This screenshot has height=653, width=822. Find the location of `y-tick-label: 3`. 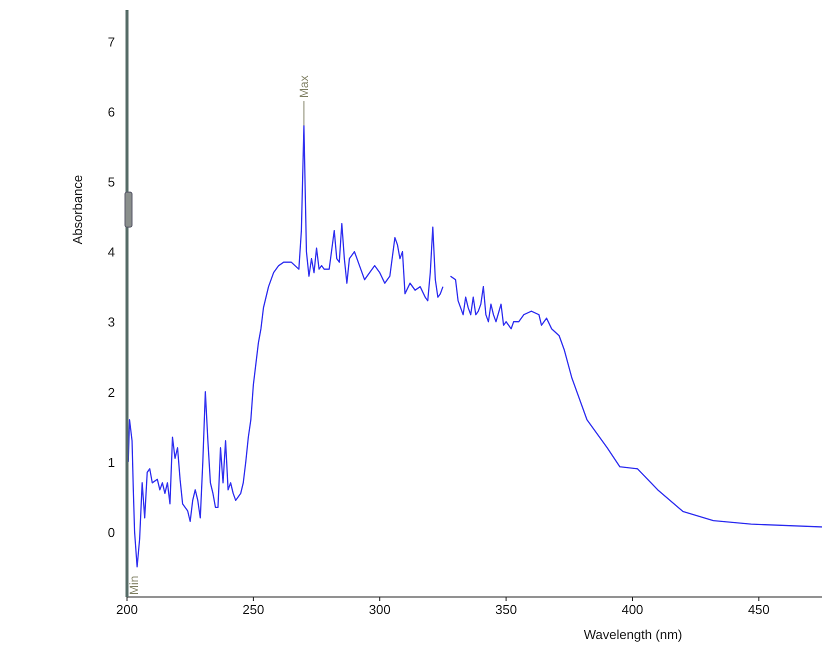

y-tick-label: 3 is located at coordinates (111, 322).